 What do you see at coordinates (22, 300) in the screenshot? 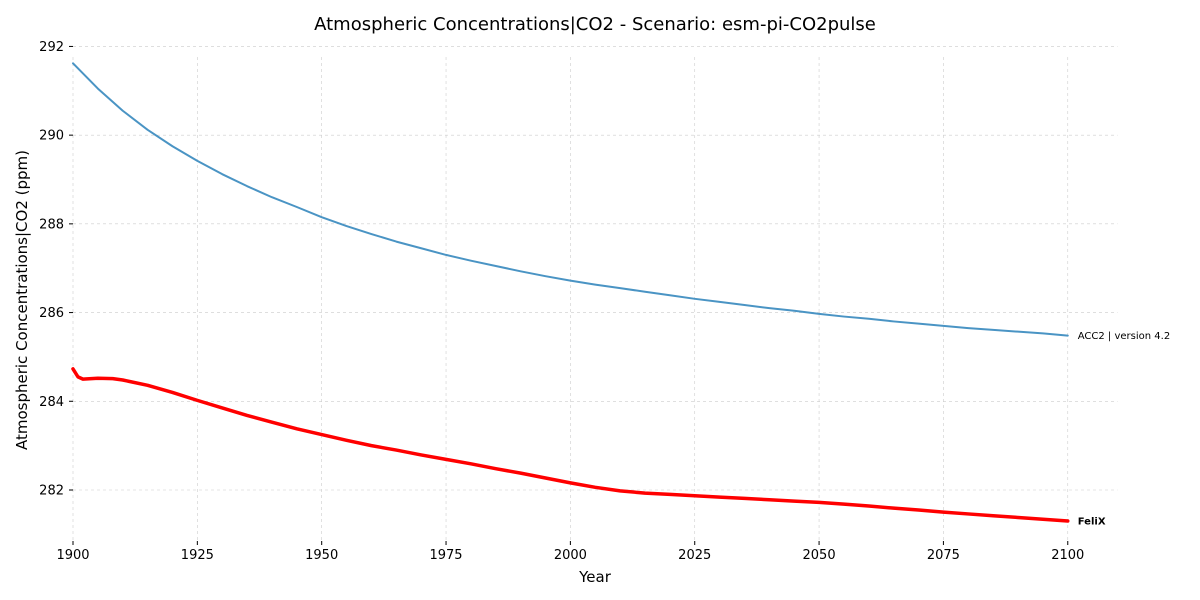
I see `y-axis-label: Atmospheric Concentrations|CO2 (ppm)` at bounding box center [22, 300].